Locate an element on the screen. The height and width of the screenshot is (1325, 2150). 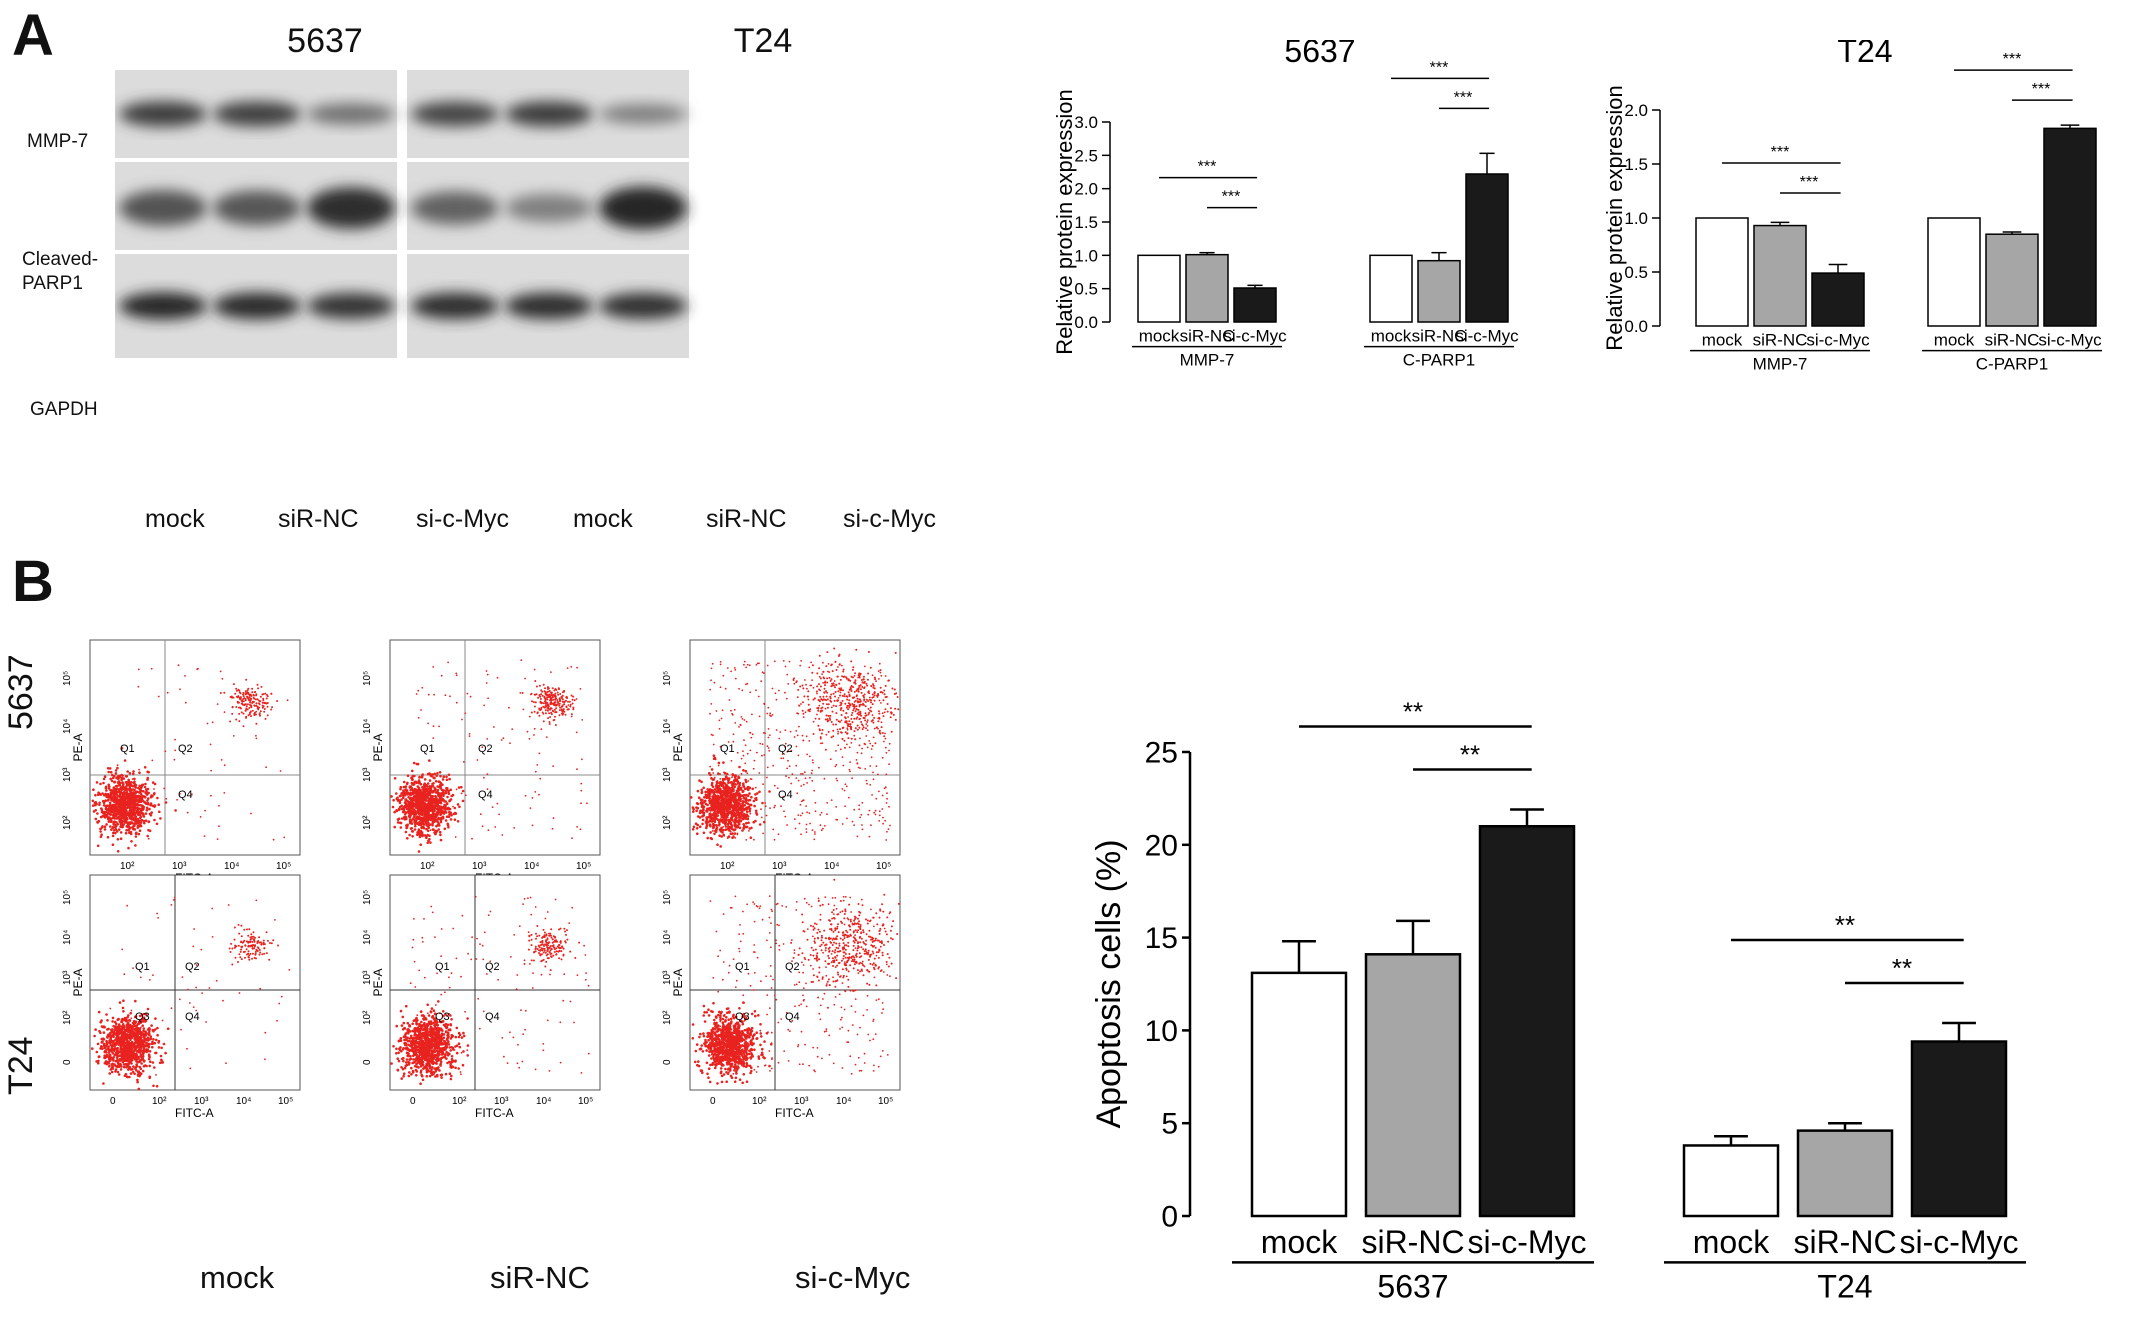
bar-C-PARP1-mock is located at coordinates (1954, 272).